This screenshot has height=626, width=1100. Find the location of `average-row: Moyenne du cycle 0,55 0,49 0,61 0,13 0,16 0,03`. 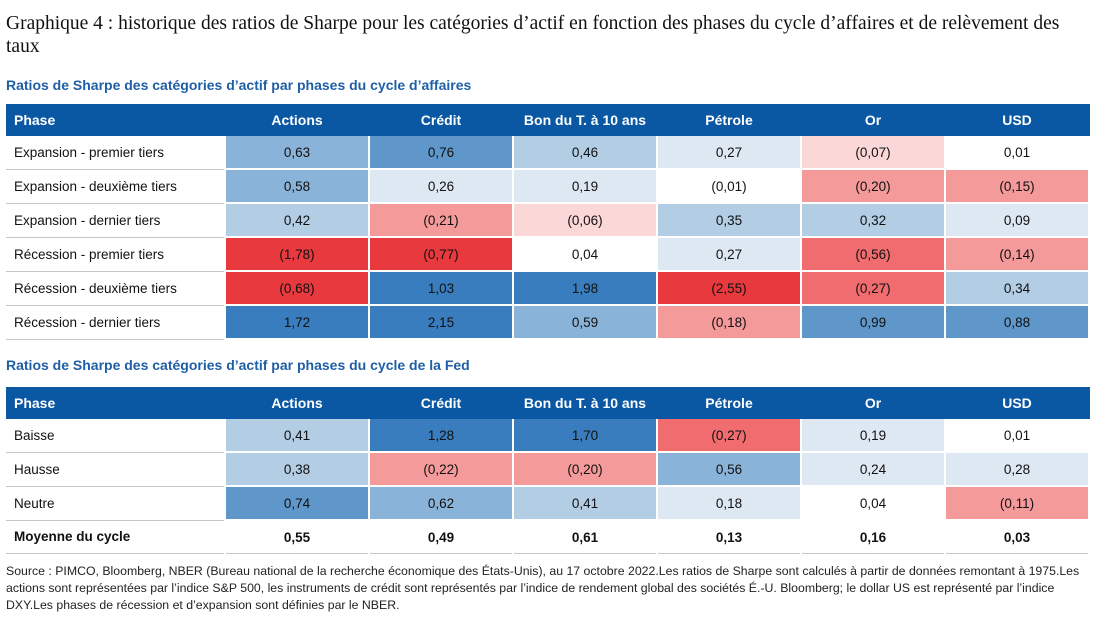

average-row: Moyenne du cycle 0,55 0,49 0,61 0,13 0,16 0,03 is located at coordinates (548, 537).